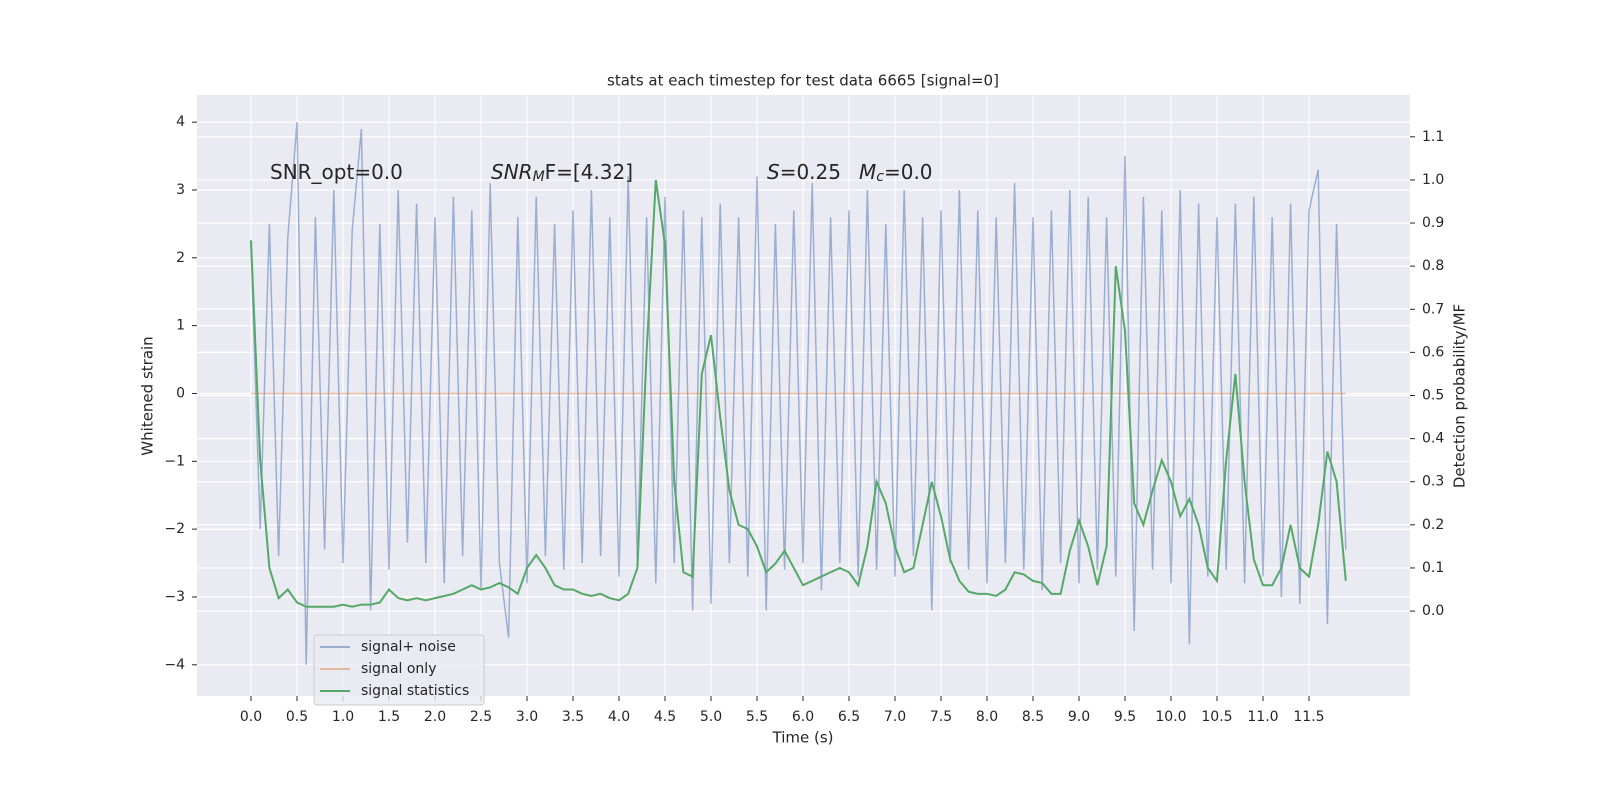  Describe the element at coordinates (1433, 137) in the screenshot. I see `y2-tick-label: 1.1` at that location.